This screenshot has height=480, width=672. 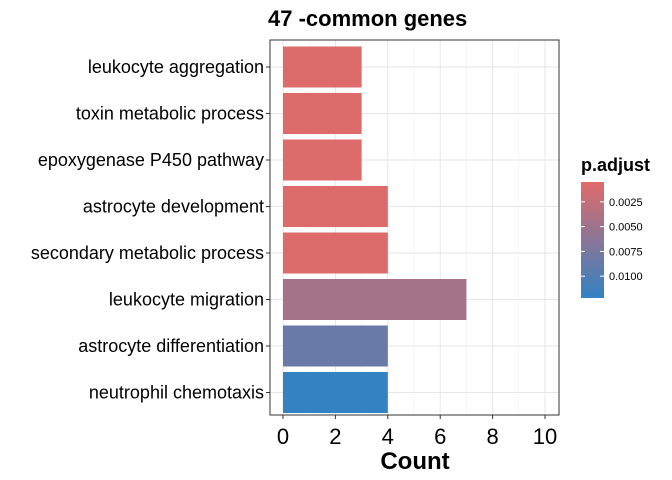 What do you see at coordinates (283, 436) in the screenshot?
I see `x-tick-label: 0` at bounding box center [283, 436].